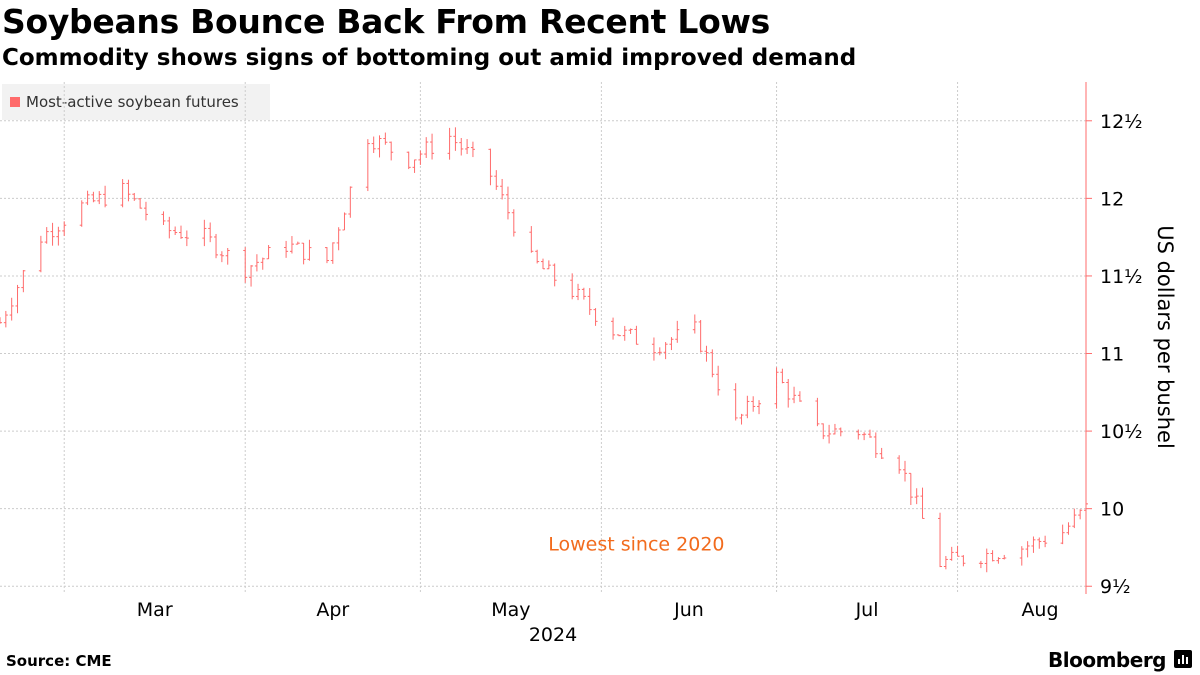  I want to click on x-tick-label: Aug, so click(1039, 610).